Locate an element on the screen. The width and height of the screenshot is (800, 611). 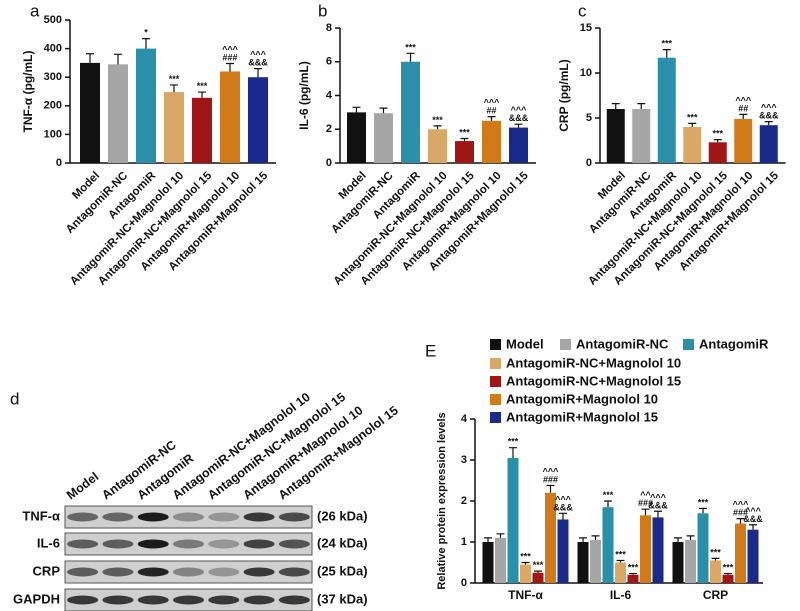
protein-label: TNF-α is located at coordinates (41, 515).